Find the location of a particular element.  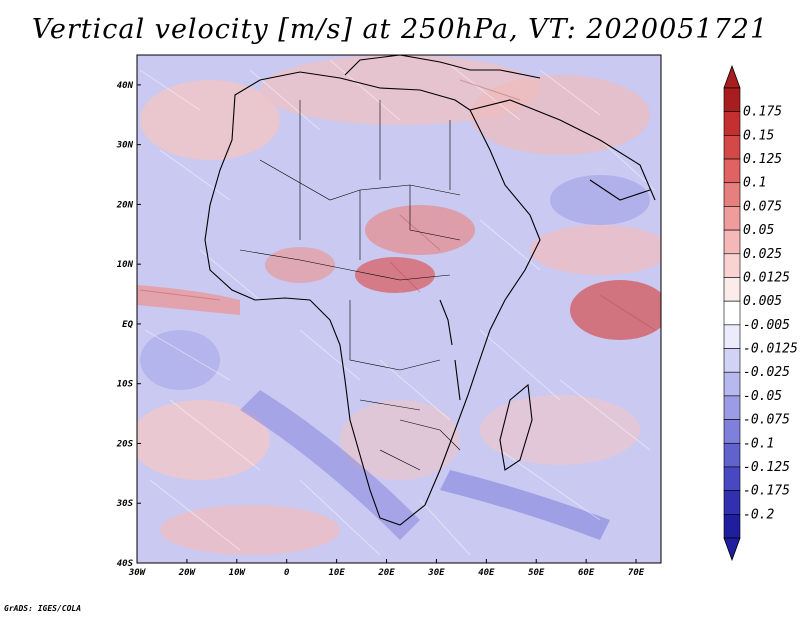

lon-tick-label: 10W is located at coordinates (238, 573).